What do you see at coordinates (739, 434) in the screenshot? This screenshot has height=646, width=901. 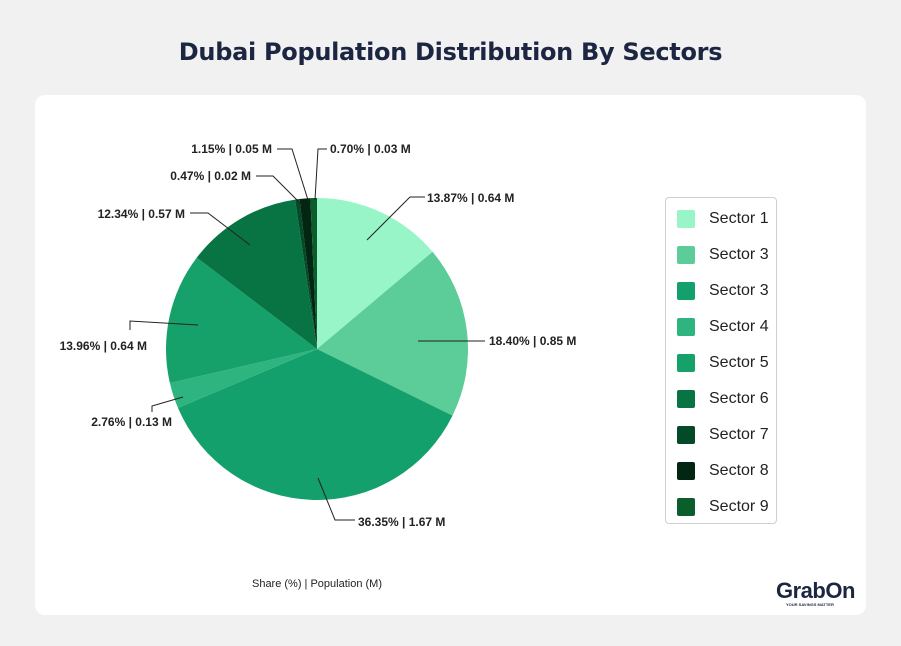 I see `legend-label: Sector 7` at bounding box center [739, 434].